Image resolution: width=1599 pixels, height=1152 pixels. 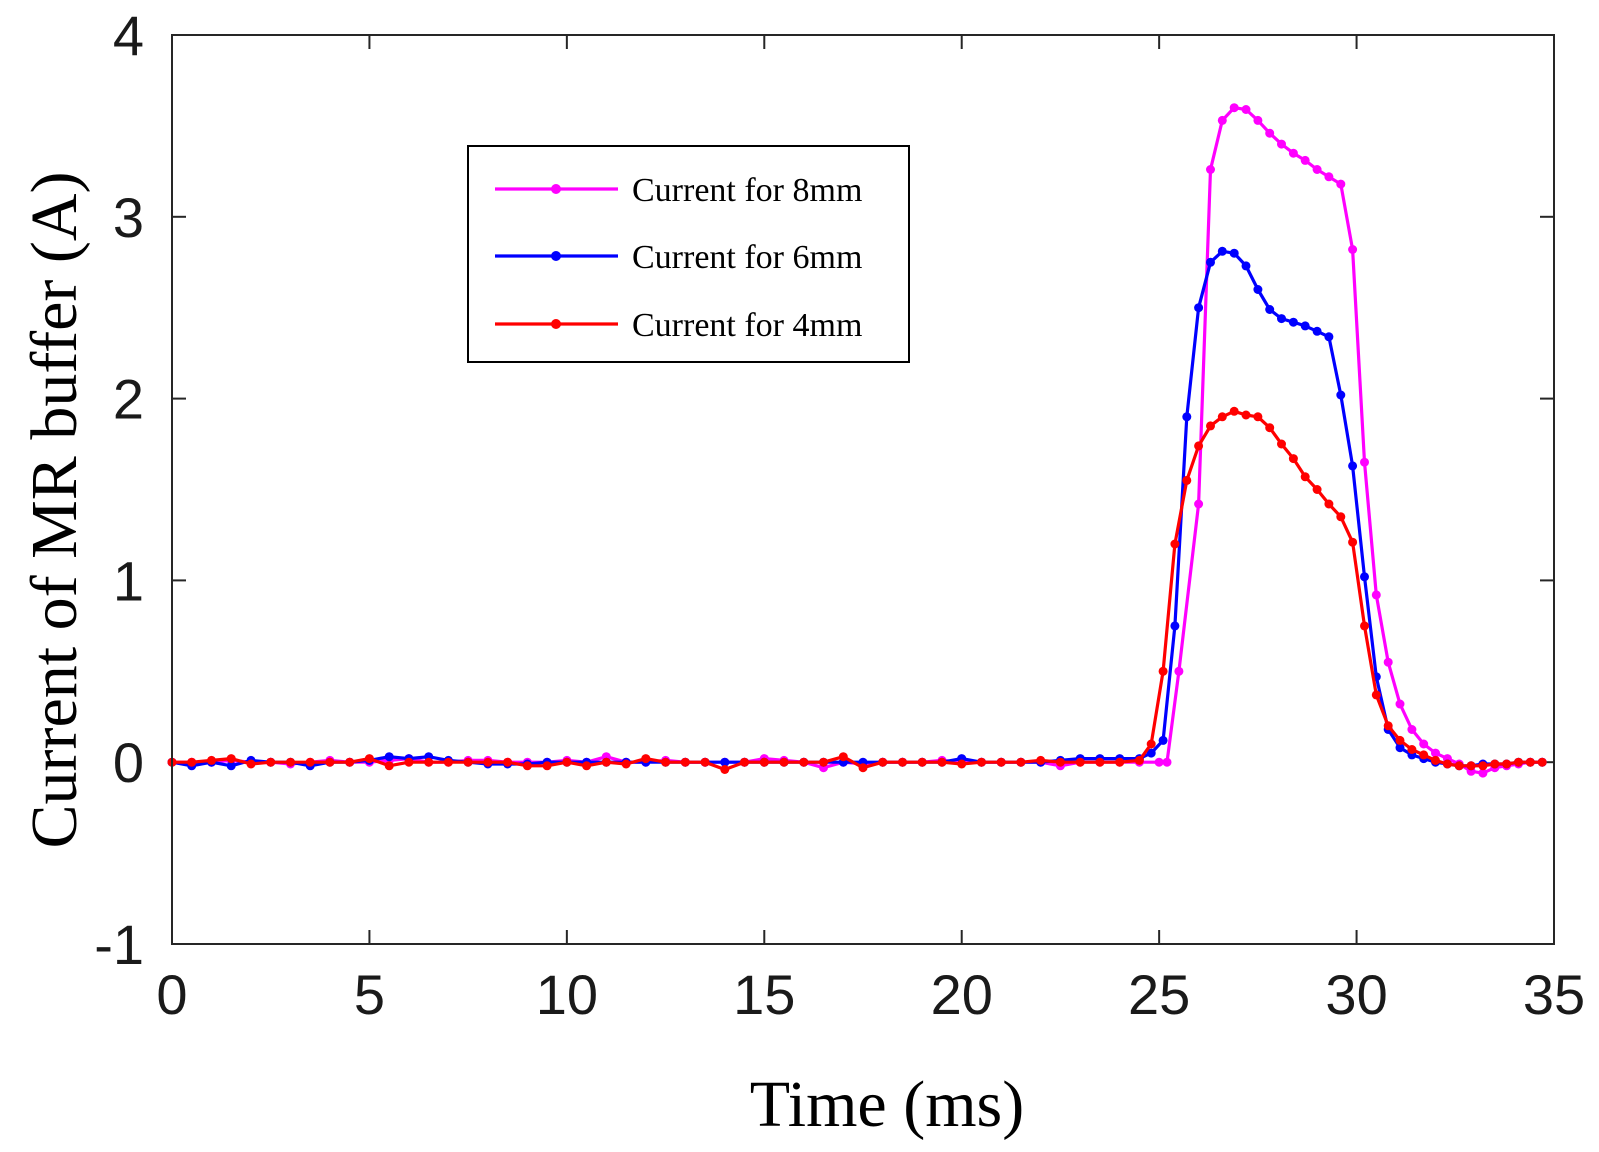 What do you see at coordinates (962, 994) in the screenshot?
I see `x-tick-label: 20` at bounding box center [962, 994].